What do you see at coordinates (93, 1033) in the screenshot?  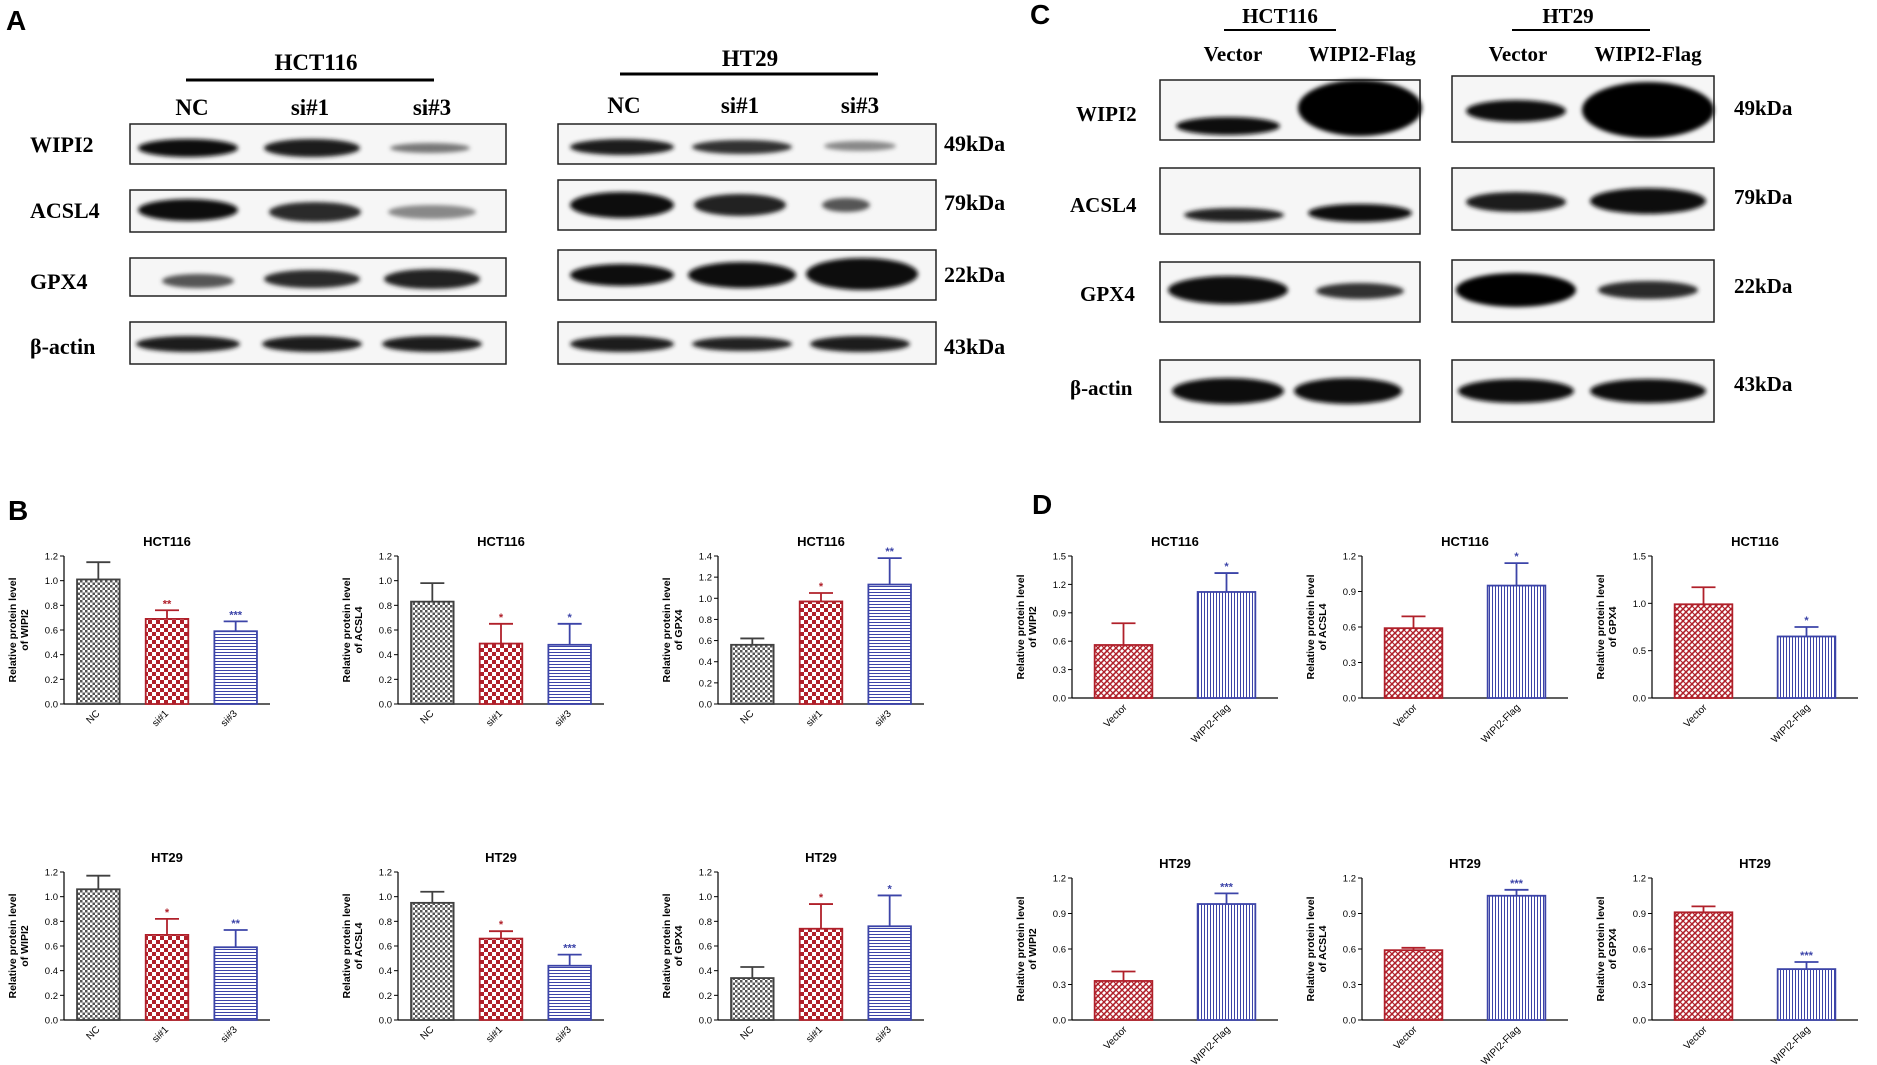 I see `x-tick-label: NC` at bounding box center [93, 1033].